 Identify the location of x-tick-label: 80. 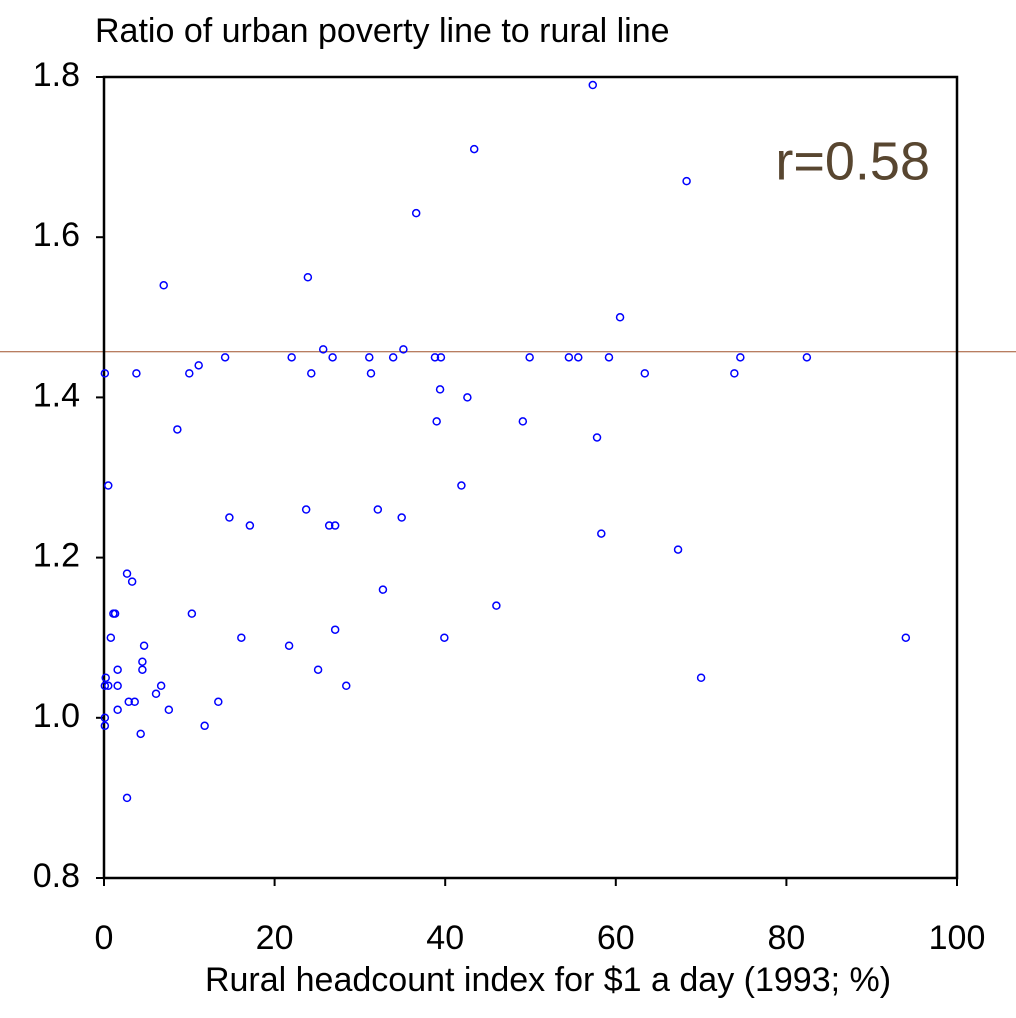
(786, 938).